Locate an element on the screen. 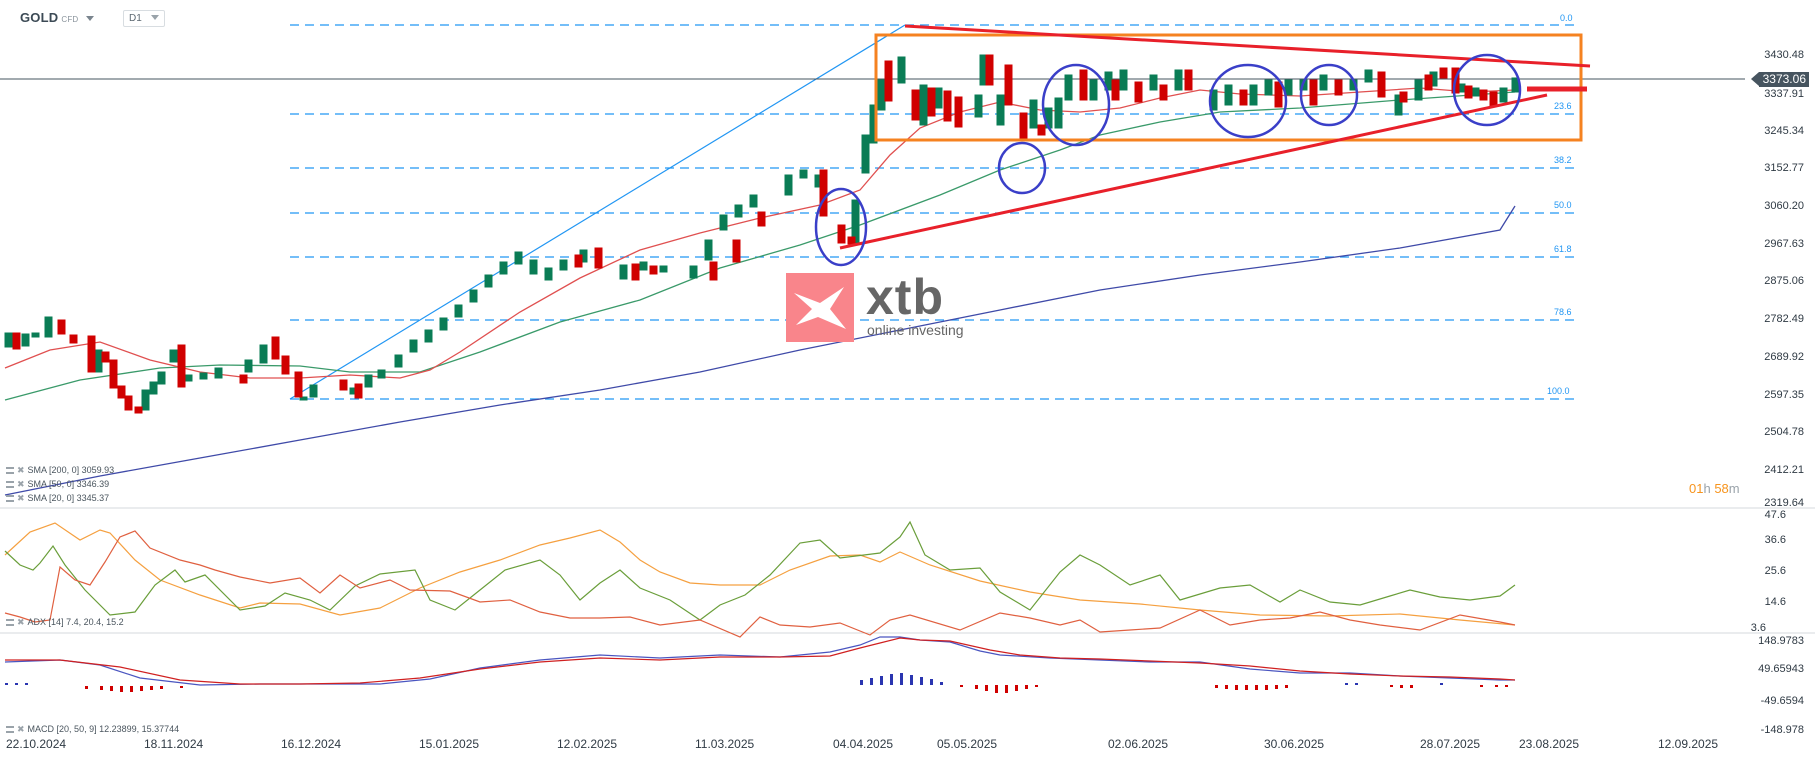 This screenshot has height=761, width=1815. adx-axis-label: 25.6 is located at coordinates (1775, 571).